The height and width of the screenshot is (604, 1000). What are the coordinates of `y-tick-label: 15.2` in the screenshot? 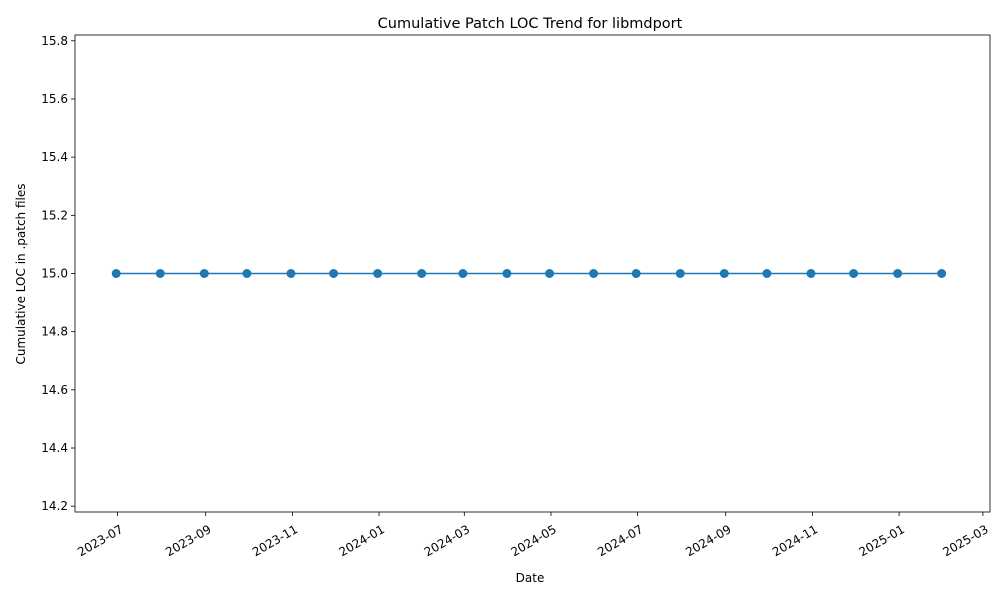 It's located at (54, 215).